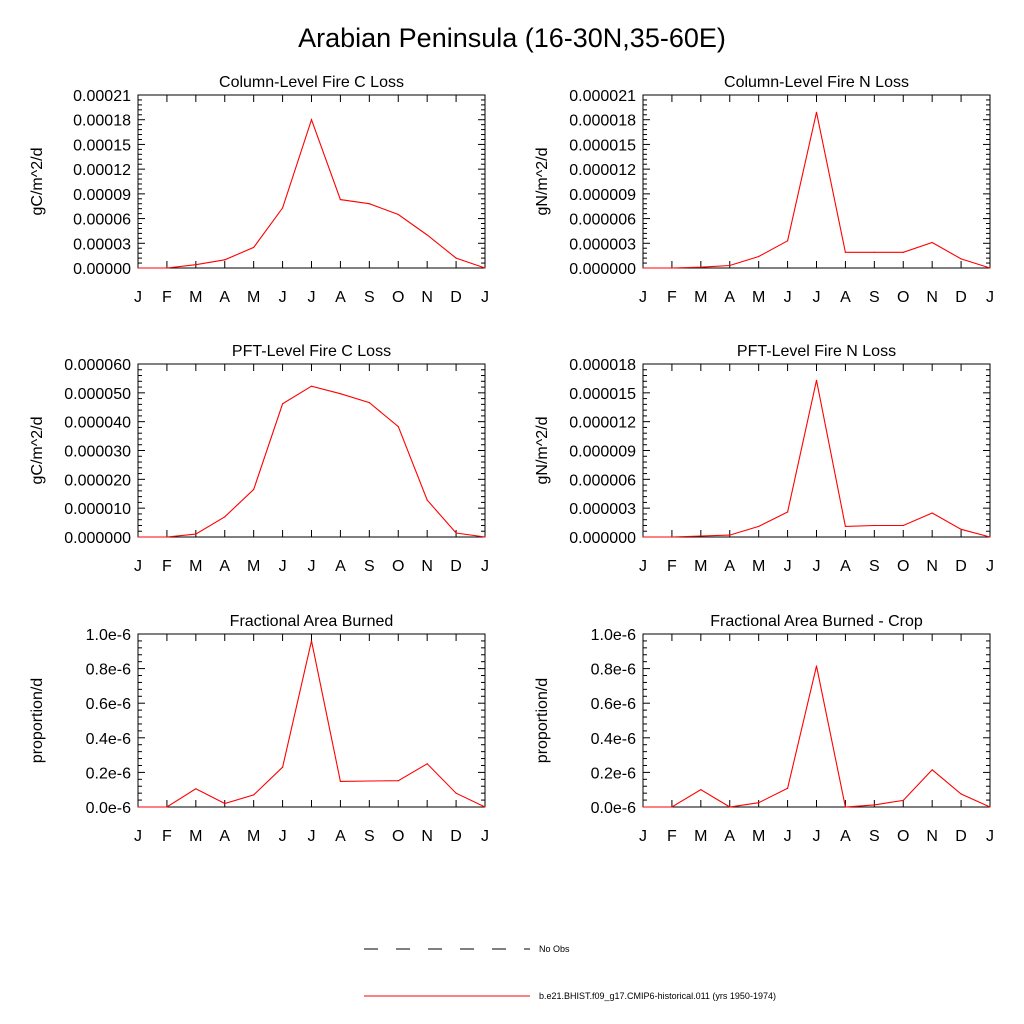 Image resolution: width=1024 pixels, height=1024 pixels. Describe the element at coordinates (108, 635) in the screenshot. I see `y-tick-label: 1.0e-6` at that location.